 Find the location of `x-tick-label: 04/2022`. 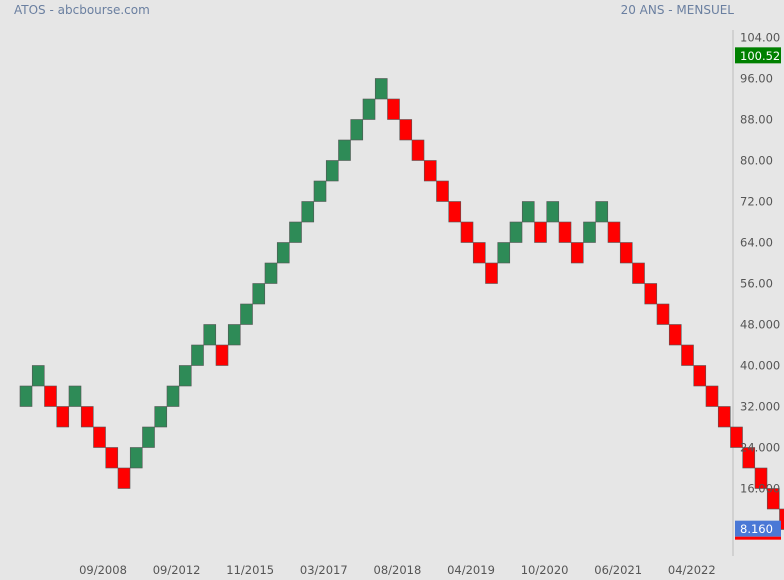

x-tick-label: 04/2022 is located at coordinates (692, 570).